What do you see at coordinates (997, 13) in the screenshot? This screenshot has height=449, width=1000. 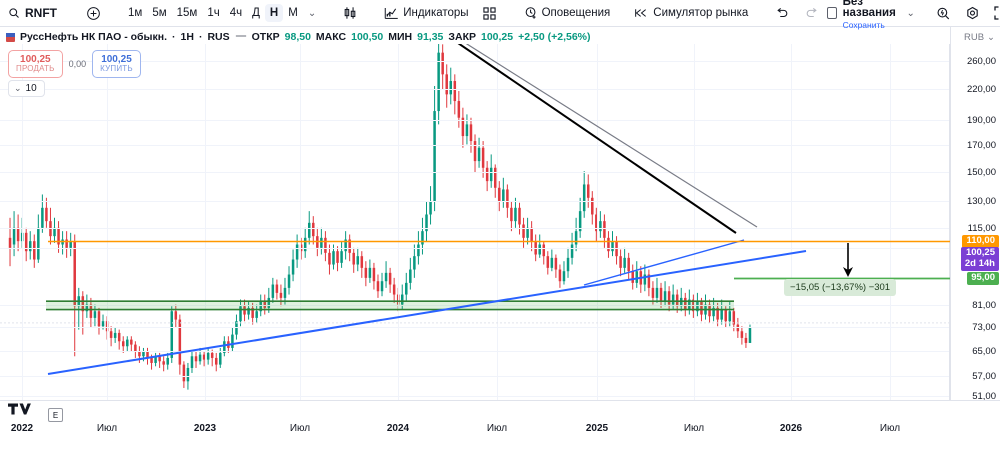 I see `fullscreen-icon` at bounding box center [997, 13].